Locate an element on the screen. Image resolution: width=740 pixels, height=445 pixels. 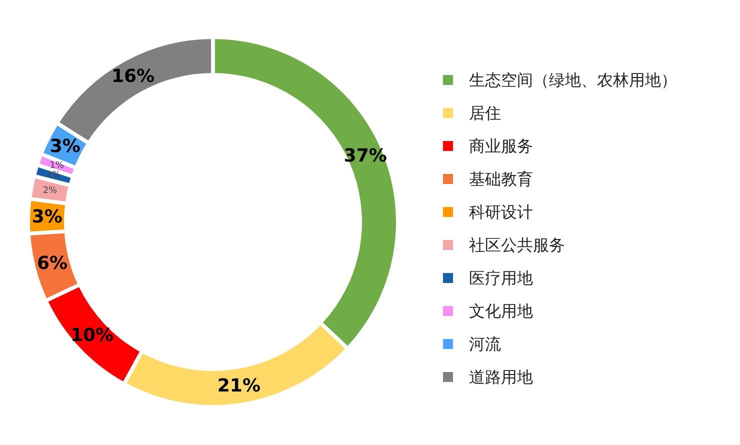
data-label: 16% is located at coordinates (133, 77).